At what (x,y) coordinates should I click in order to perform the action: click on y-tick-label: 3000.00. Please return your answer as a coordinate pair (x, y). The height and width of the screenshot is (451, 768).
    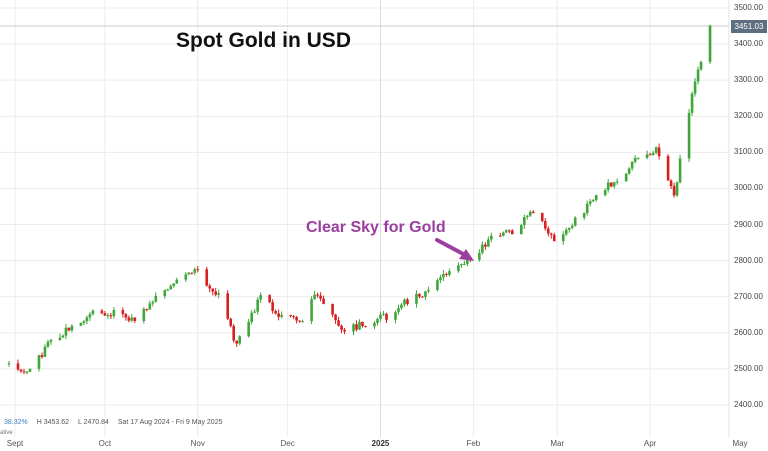
    Looking at the image, I should click on (748, 188).